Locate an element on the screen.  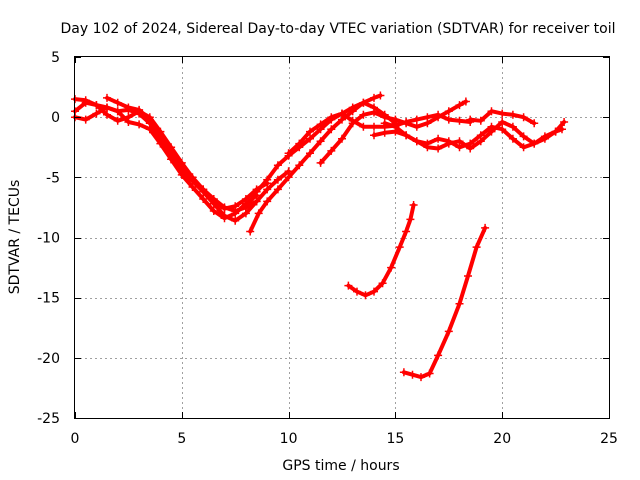
y-tick-label: -25 is located at coordinates (48, 419).